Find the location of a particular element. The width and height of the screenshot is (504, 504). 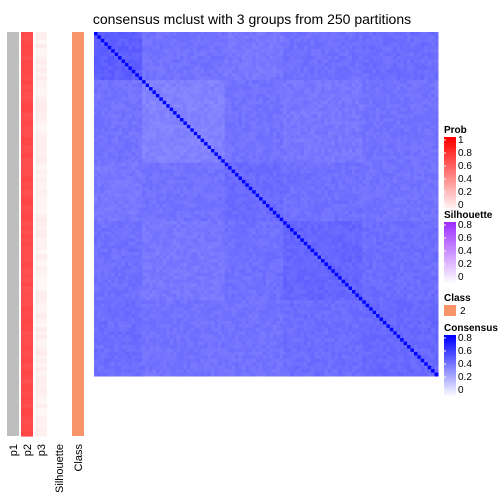

annotation-label-p2: p2 is located at coordinates (28, 450).